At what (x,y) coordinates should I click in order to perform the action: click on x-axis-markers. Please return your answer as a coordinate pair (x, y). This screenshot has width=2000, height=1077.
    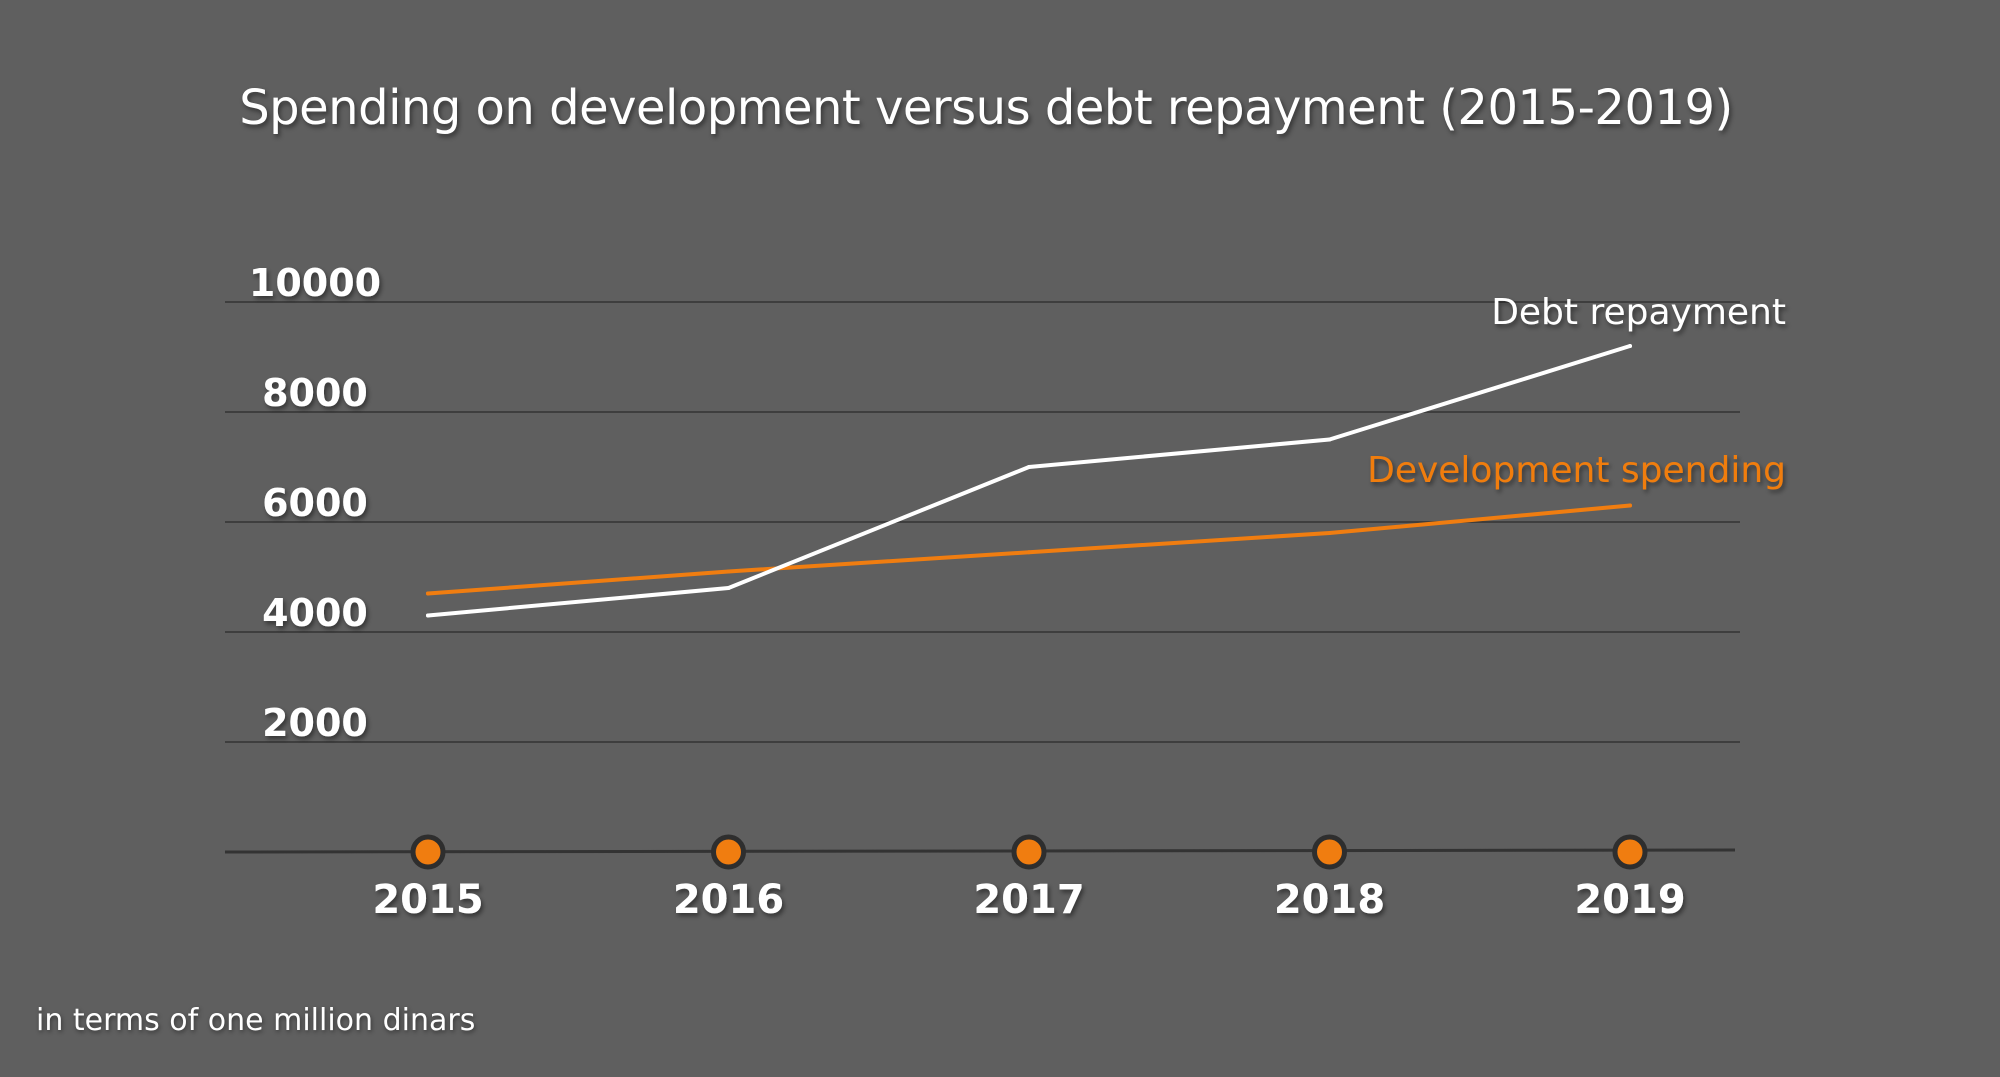
    Looking at the image, I should click on (1029, 852).